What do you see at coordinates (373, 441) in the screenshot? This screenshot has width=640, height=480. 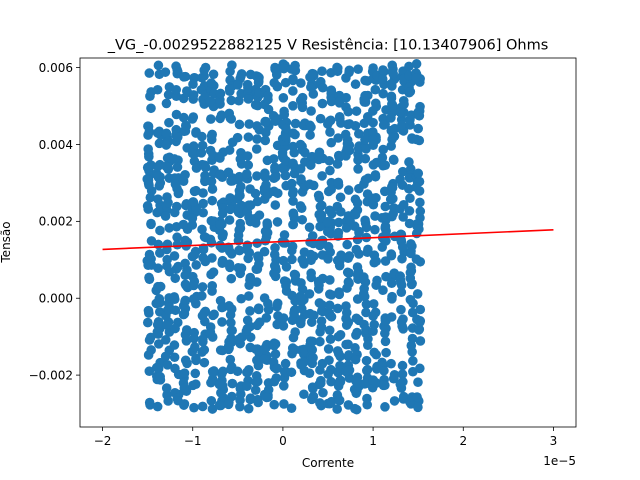 I see `x-tick-label: 1` at bounding box center [373, 441].